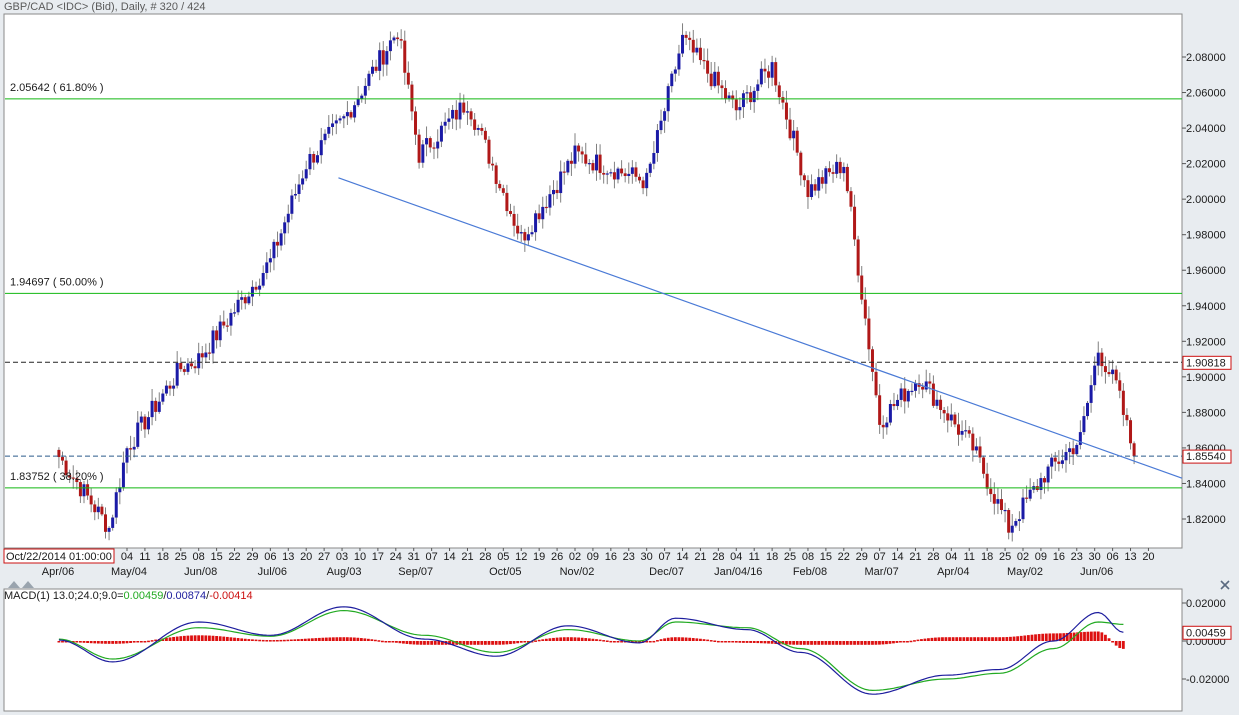 Image resolution: width=1239 pixels, height=715 pixels. Describe the element at coordinates (1206, 165) in the screenshot. I see `y-tick-label: 2.02000` at that location.